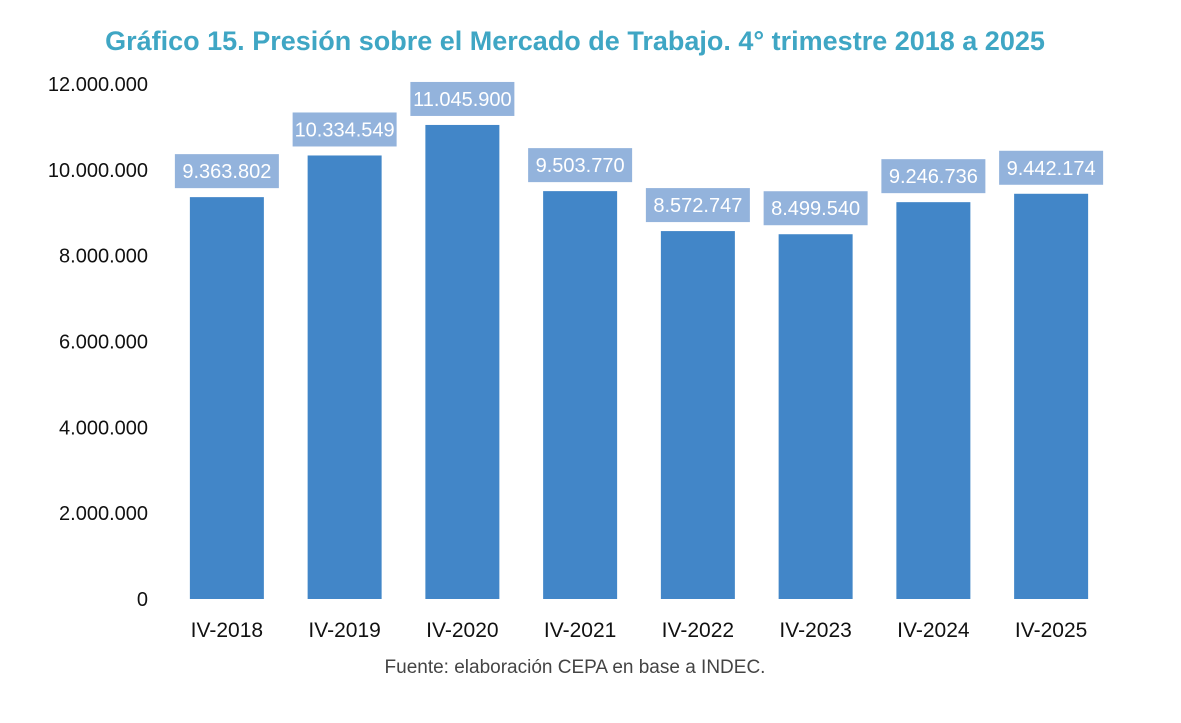 The height and width of the screenshot is (723, 1181). Describe the element at coordinates (580, 630) in the screenshot. I see `x-tick-label: IV-2021` at that location.